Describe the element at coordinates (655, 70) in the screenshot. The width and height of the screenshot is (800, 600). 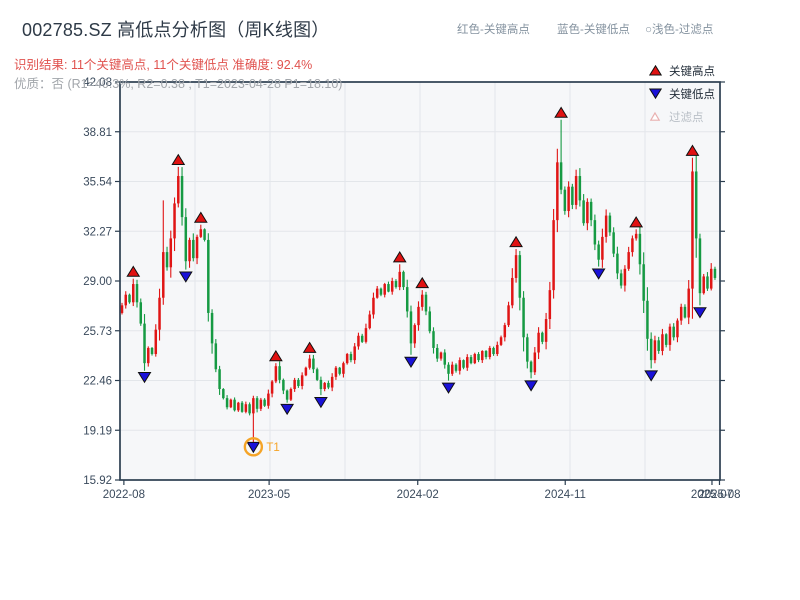
I see `triangle-up-red-icon` at that location.